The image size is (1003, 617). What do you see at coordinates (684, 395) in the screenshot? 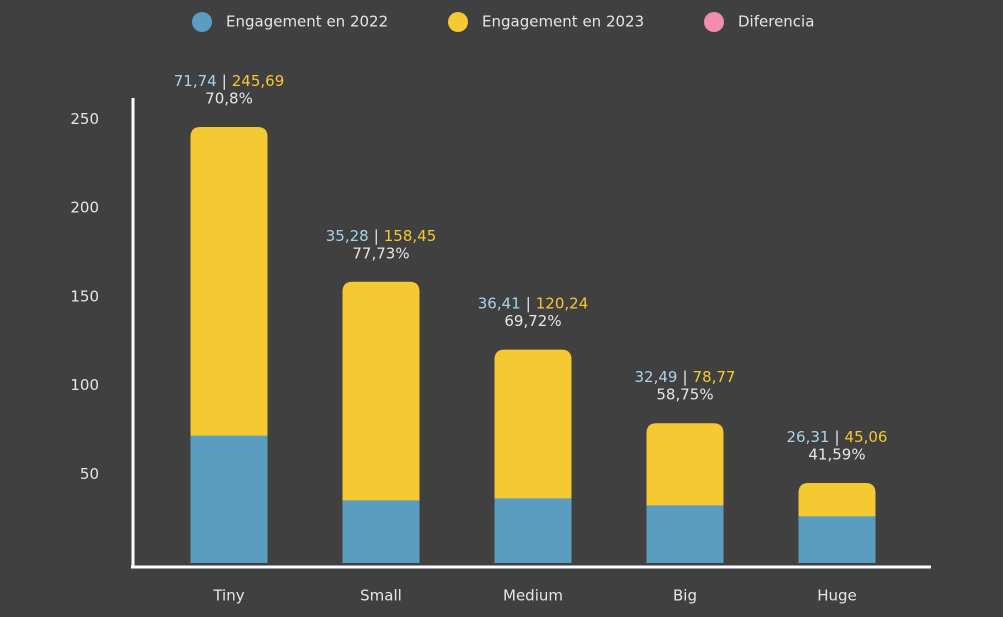
I see `value-label: 58,75%` at bounding box center [684, 395].